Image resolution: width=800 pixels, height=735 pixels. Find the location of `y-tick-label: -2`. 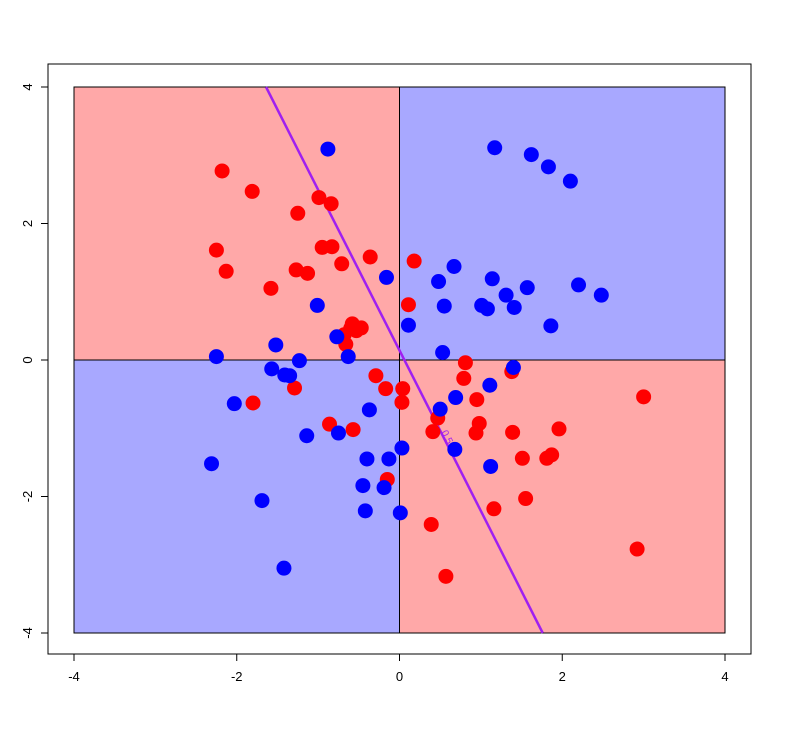

y-tick-label: -2 is located at coordinates (27, 497).